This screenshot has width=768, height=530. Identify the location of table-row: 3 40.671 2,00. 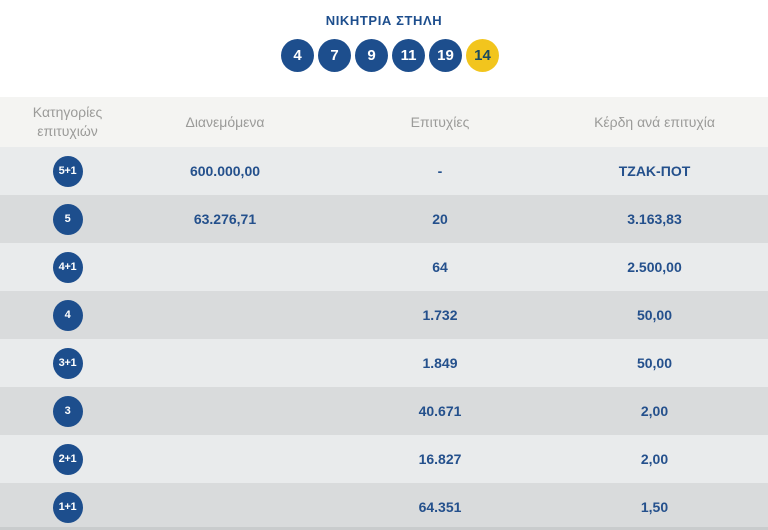
(384, 411).